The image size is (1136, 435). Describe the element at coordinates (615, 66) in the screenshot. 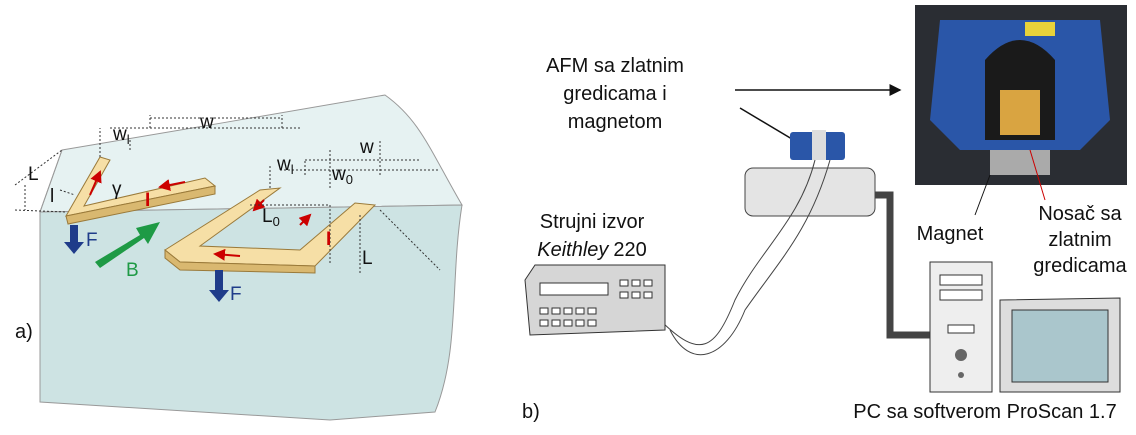

I see `text-line: AFM sa zlatnim` at that location.